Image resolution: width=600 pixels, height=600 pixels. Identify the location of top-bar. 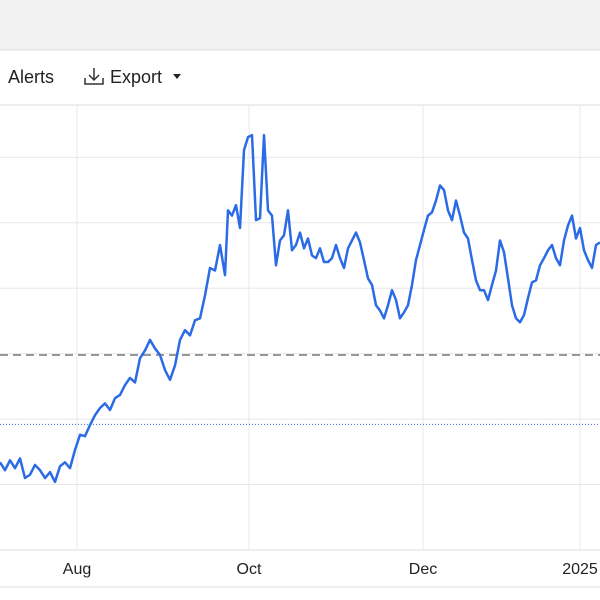
(300, 25).